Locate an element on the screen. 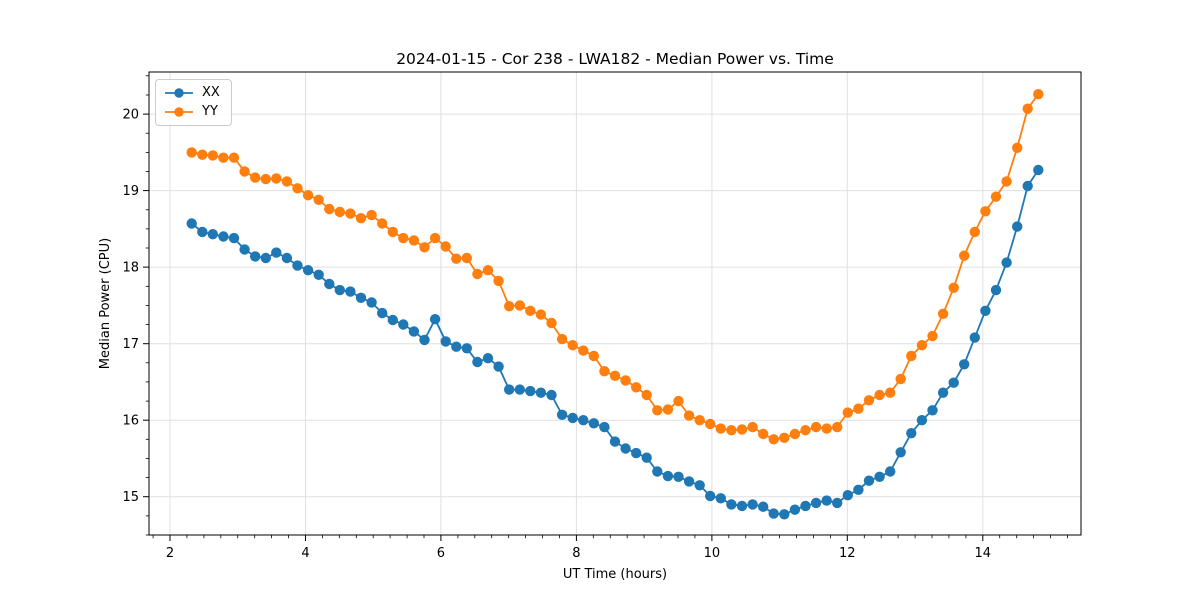 The width and height of the screenshot is (1200, 600). x-tick-label: 14 is located at coordinates (983, 553).